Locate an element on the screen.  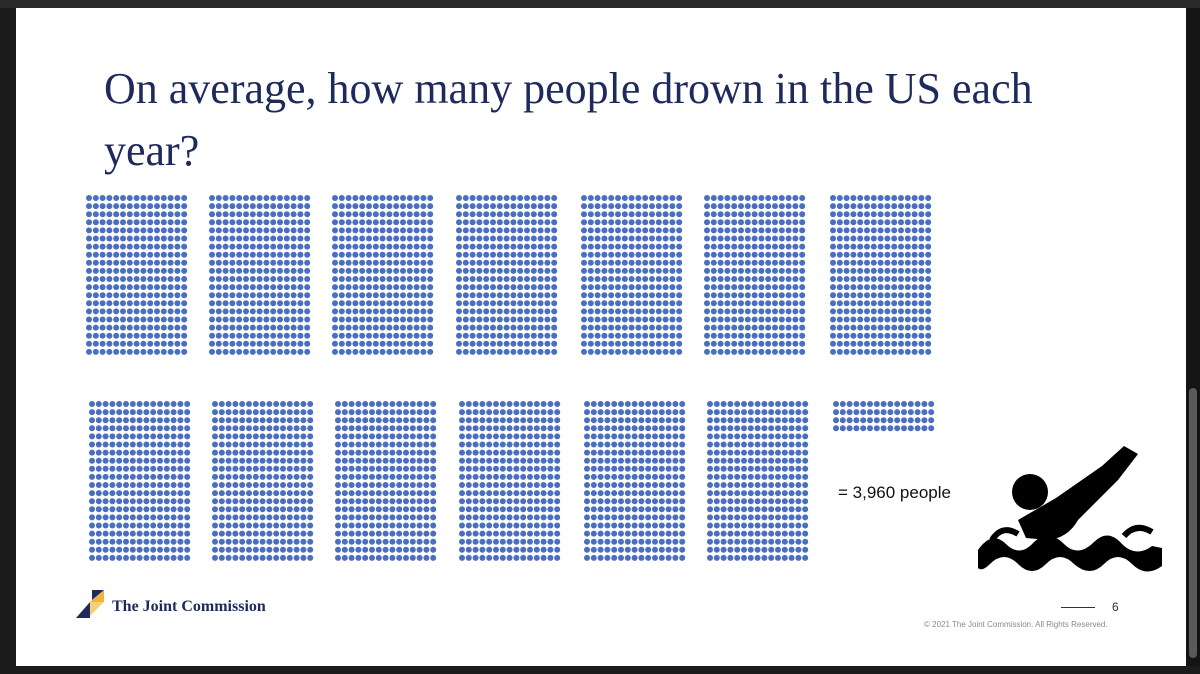
drowning-swimmer-icon is located at coordinates (1070, 509).